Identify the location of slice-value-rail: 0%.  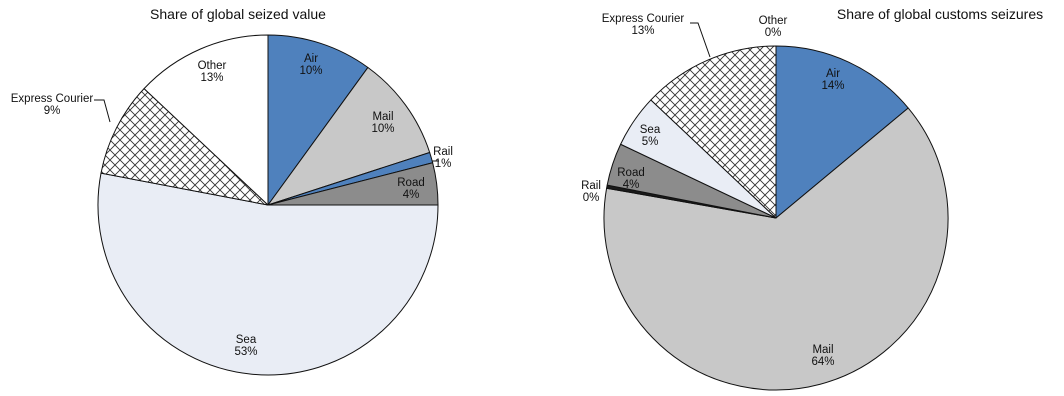
(591, 198).